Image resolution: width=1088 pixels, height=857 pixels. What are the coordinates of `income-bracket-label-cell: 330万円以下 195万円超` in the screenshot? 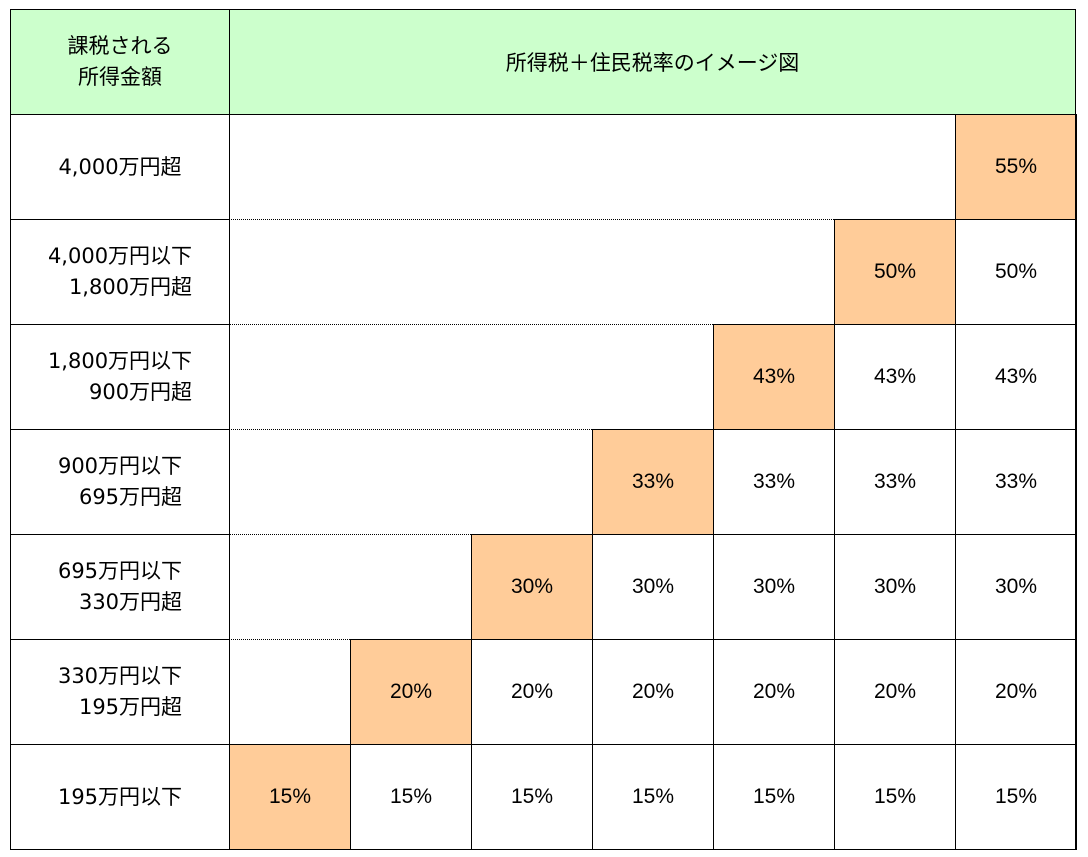 It's located at (120, 692).